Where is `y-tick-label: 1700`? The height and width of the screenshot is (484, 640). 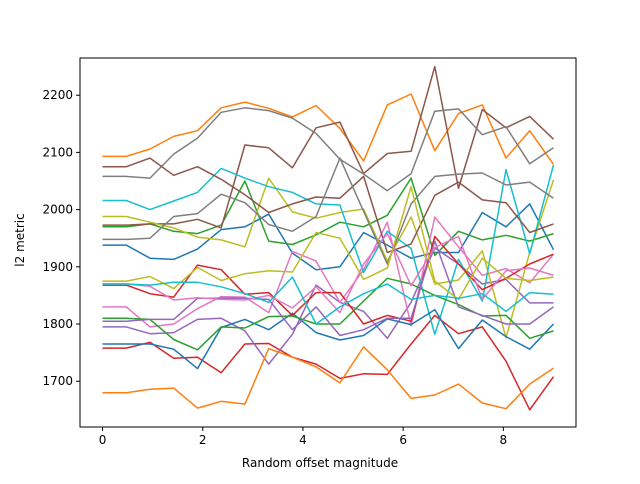
y-tick-label: 1700 is located at coordinates (57, 381).